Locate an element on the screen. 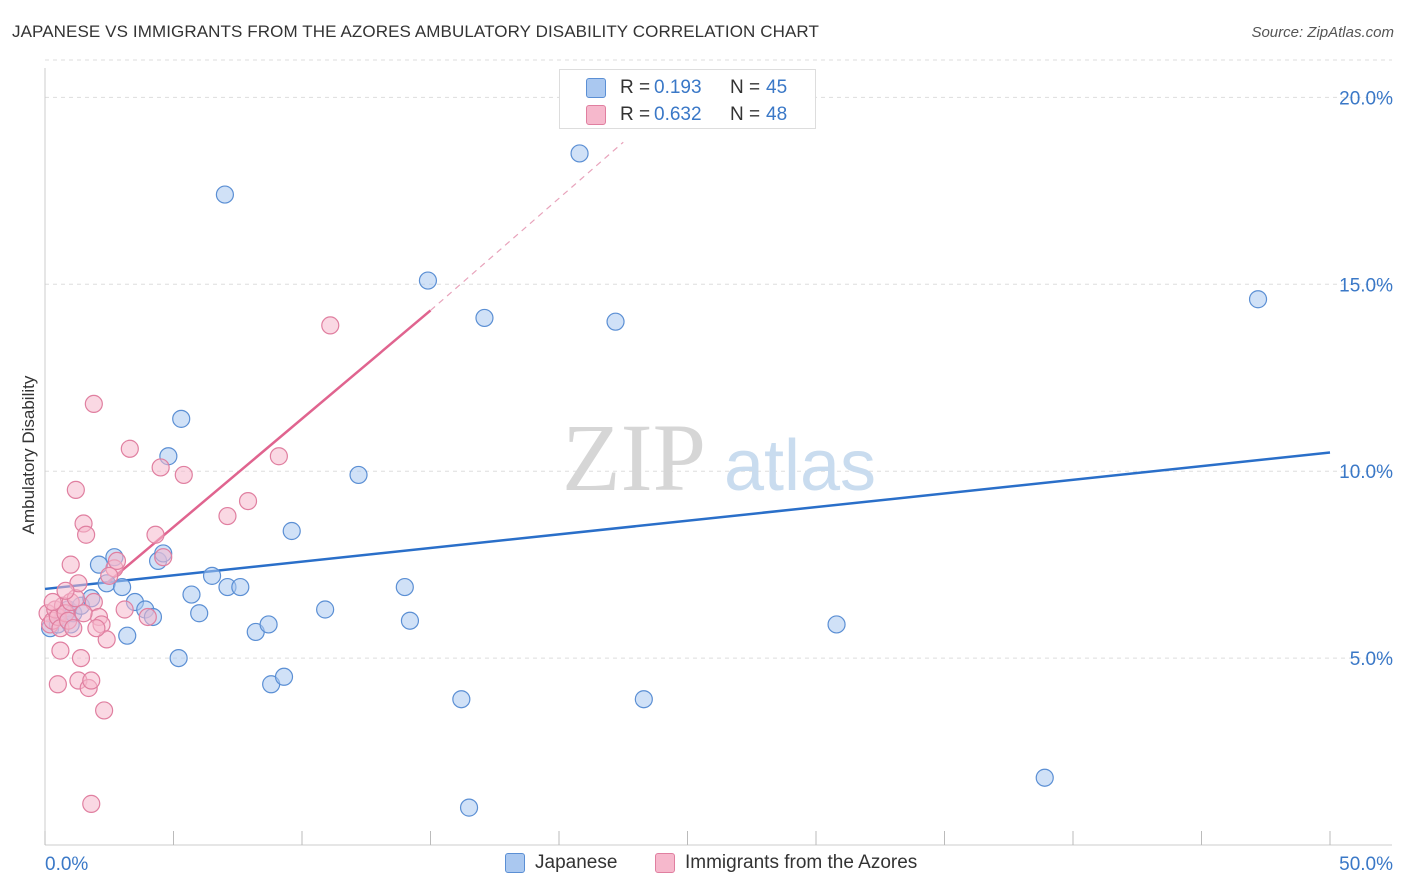  y-tick-label: 20.0% is located at coordinates (1366, 98).